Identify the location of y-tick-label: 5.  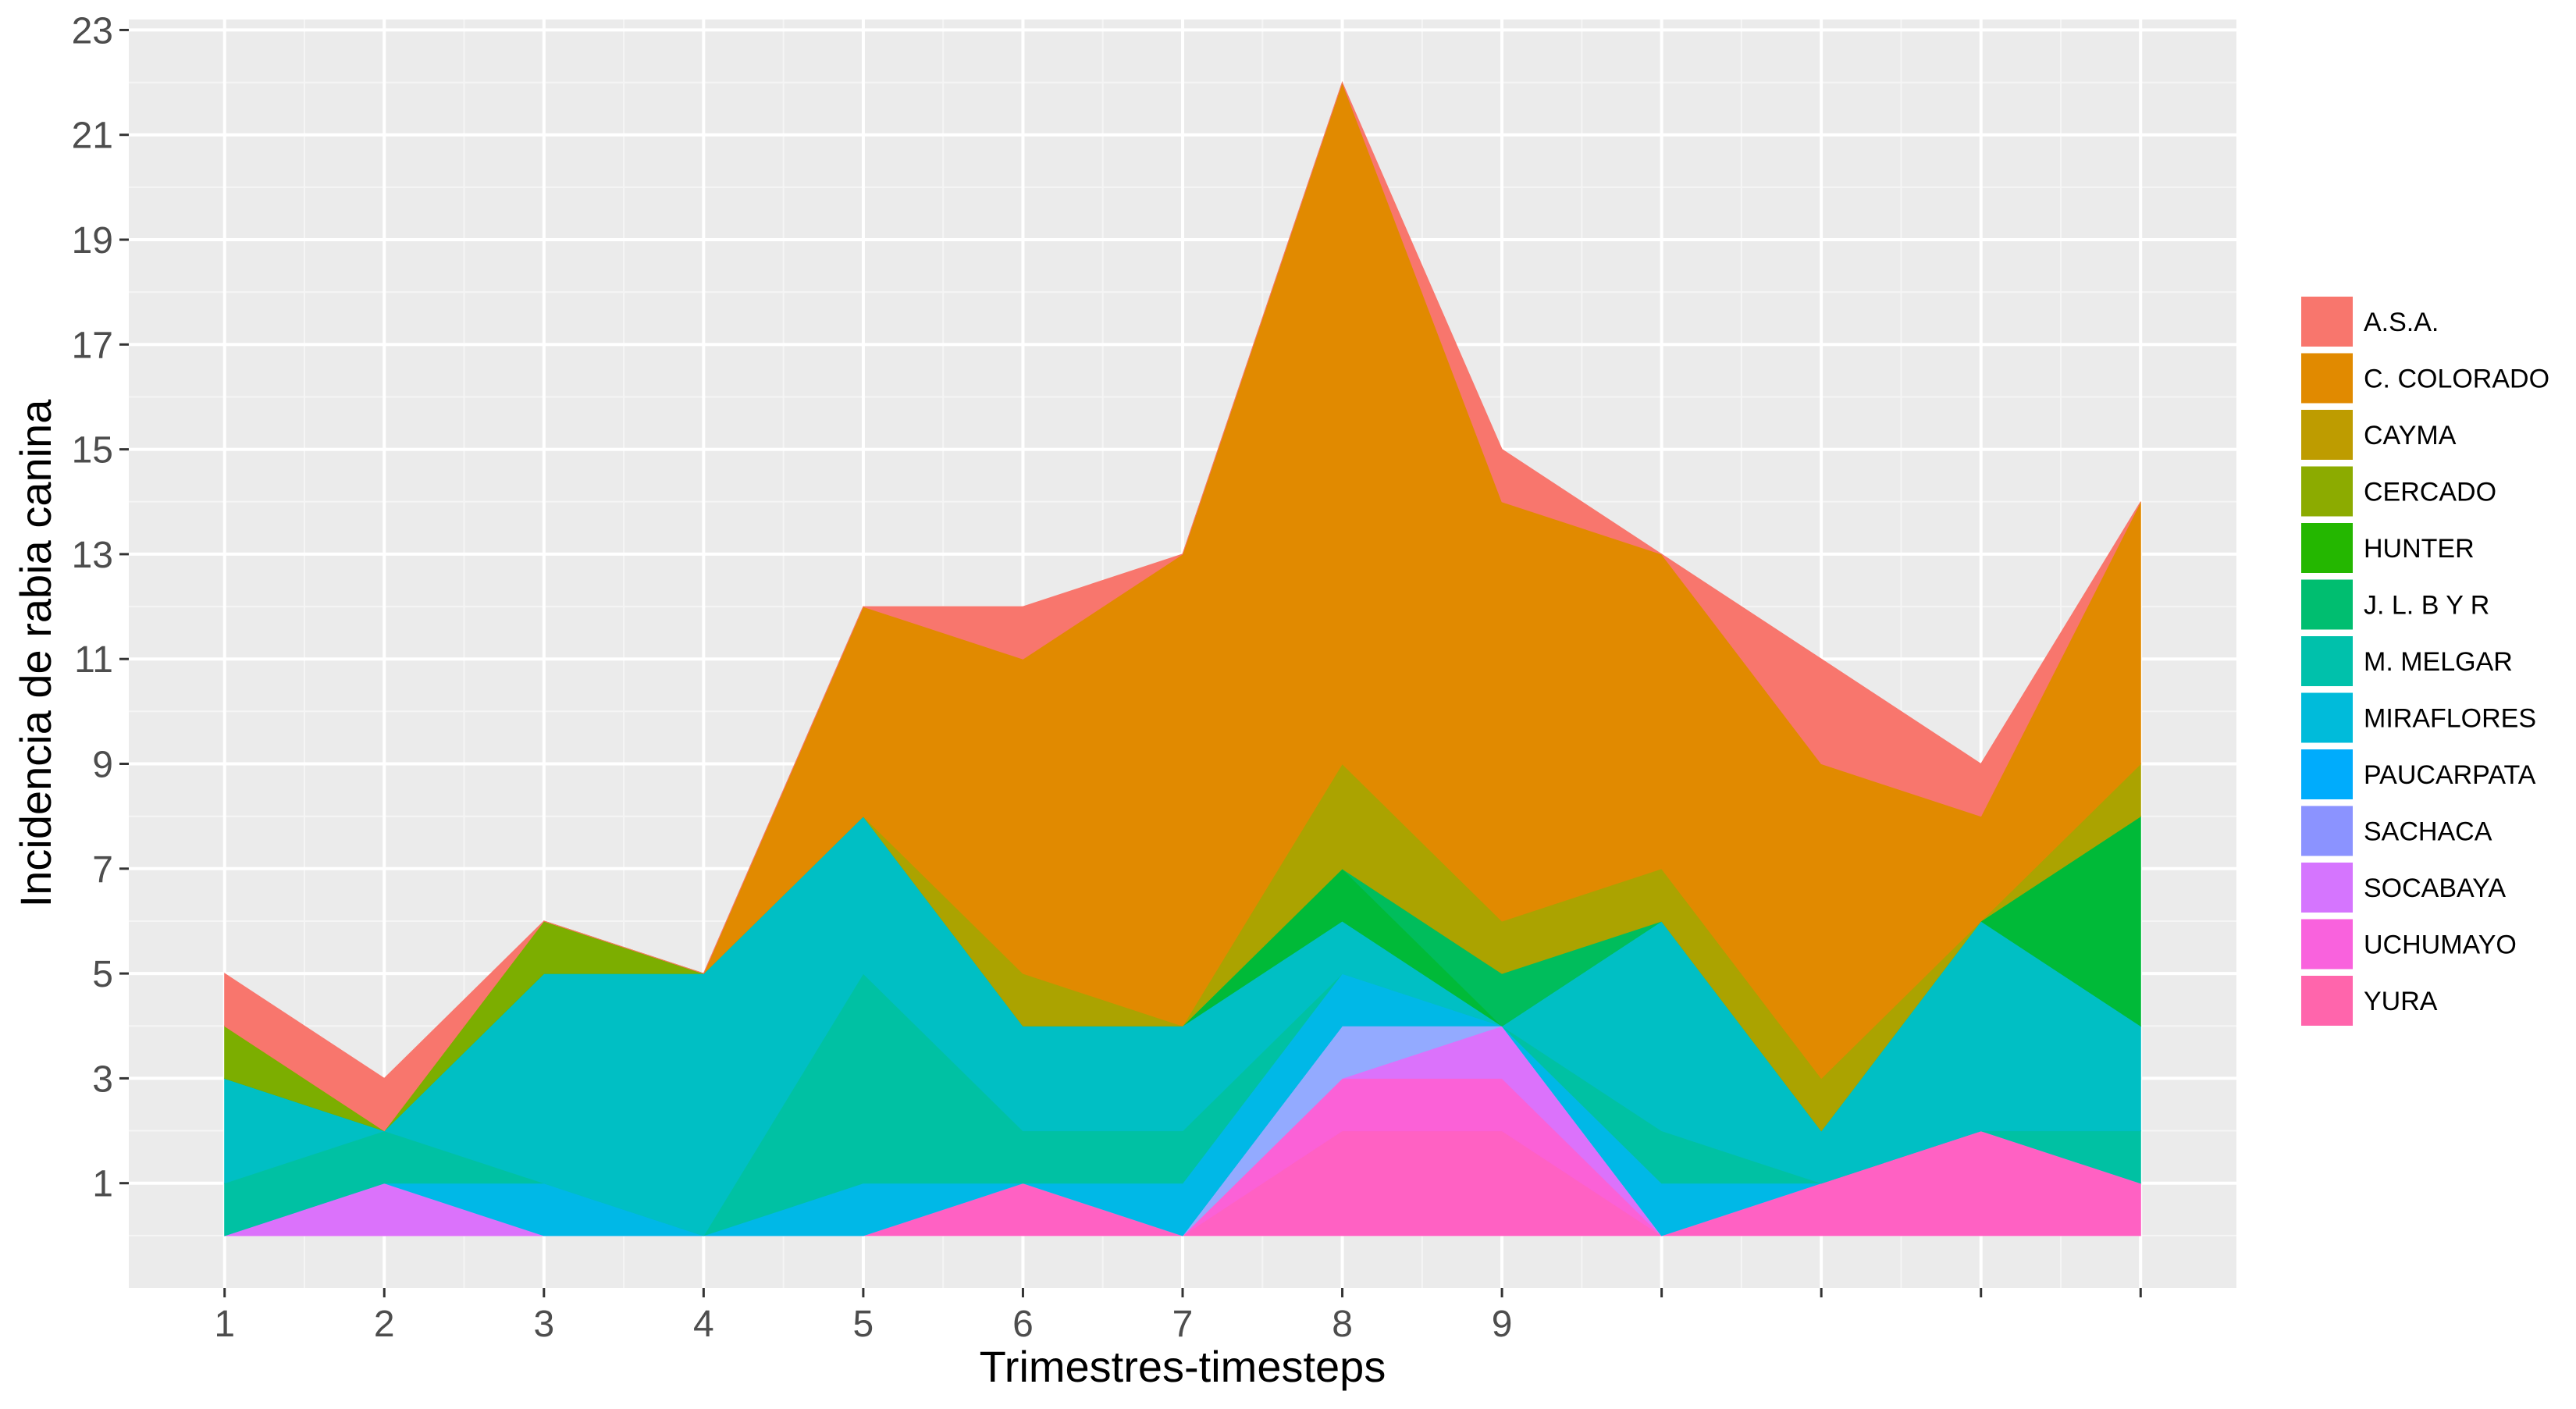
(102, 975).